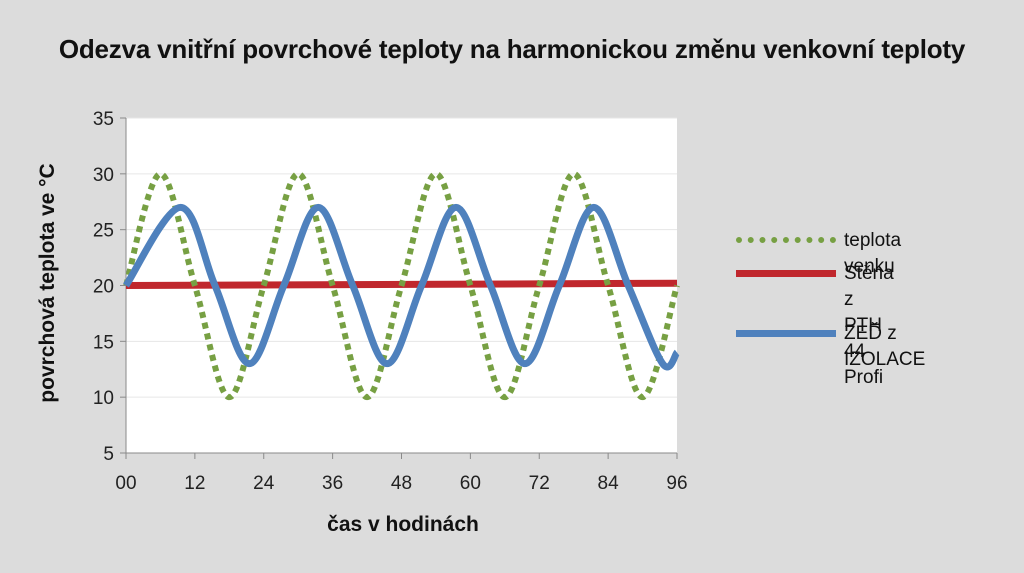 The height and width of the screenshot is (573, 1024). Describe the element at coordinates (873, 253) in the screenshot. I see `legend-label: teplota venku` at that location.